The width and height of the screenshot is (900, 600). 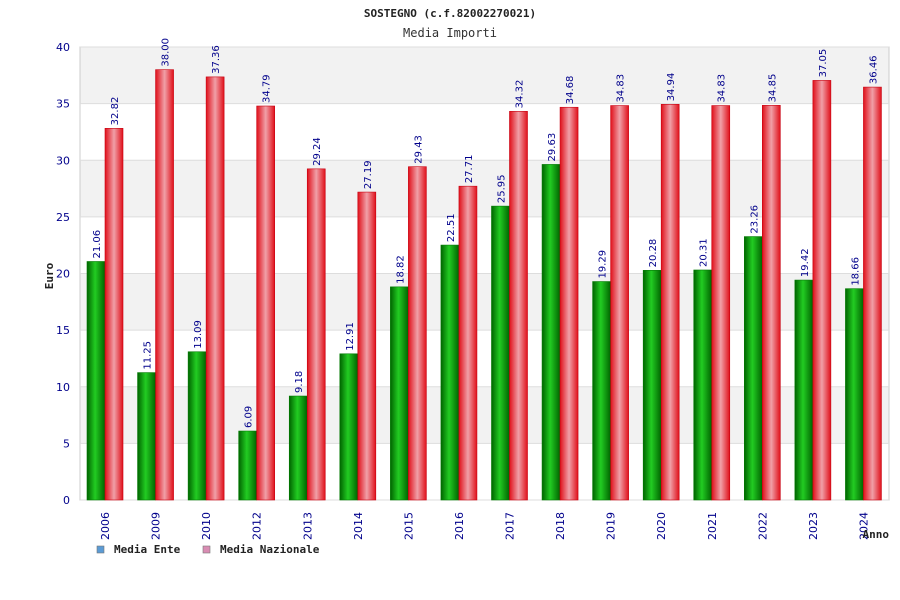 What do you see at coordinates (619, 303) in the screenshot?
I see `bar-nazionale-2019` at bounding box center [619, 303].